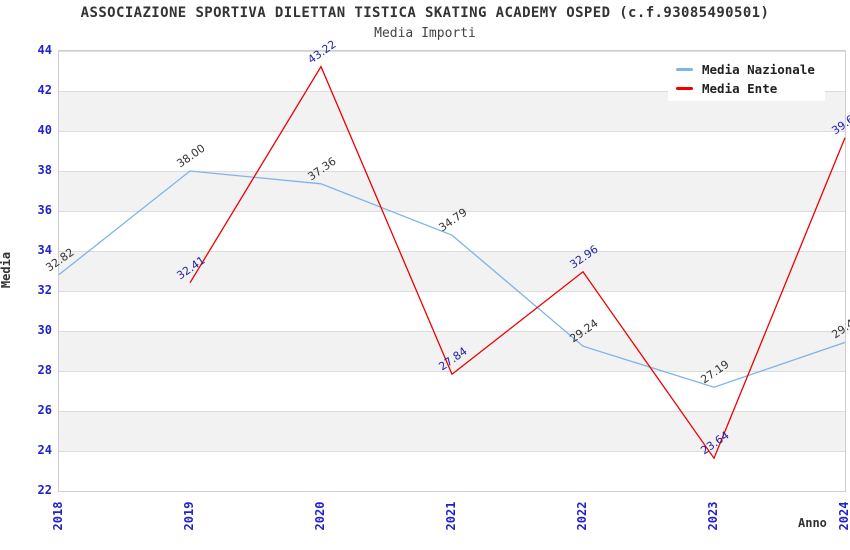 This screenshot has height=550, width=850. I want to click on x-tick-label: 2021, so click(451, 516).